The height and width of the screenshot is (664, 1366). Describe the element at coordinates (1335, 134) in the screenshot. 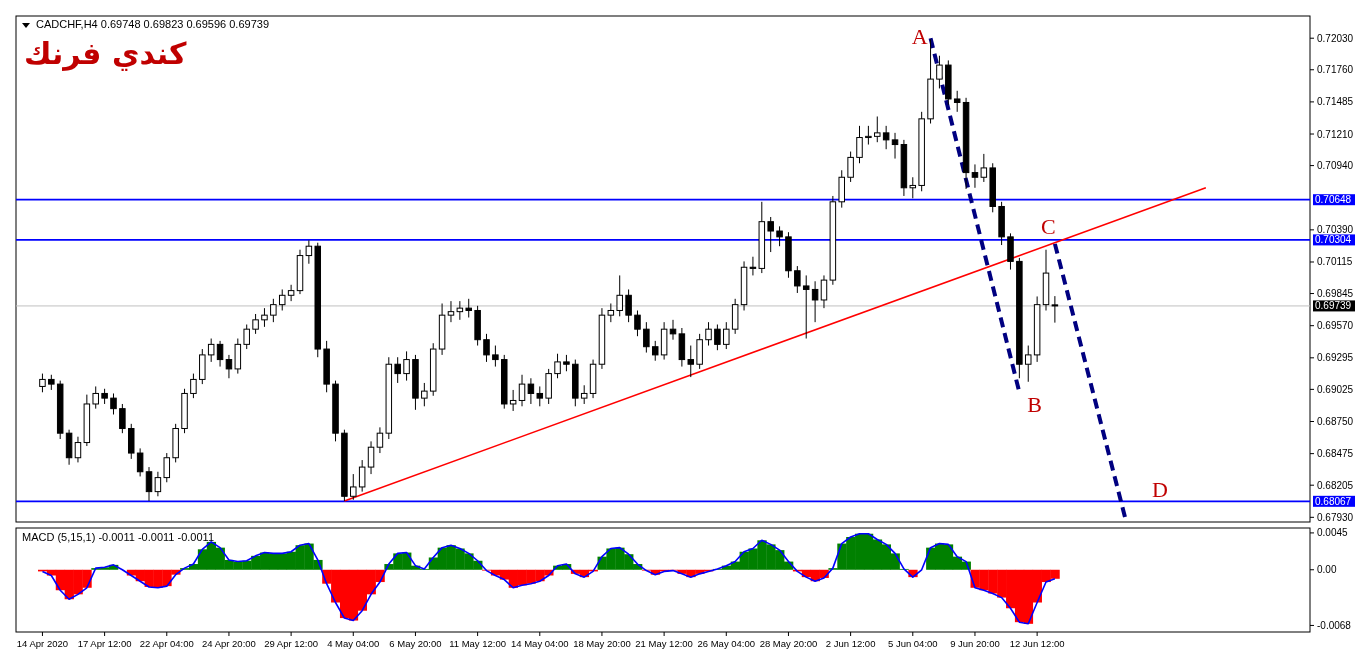

I see `y-tick-label: 0.71210` at that location.